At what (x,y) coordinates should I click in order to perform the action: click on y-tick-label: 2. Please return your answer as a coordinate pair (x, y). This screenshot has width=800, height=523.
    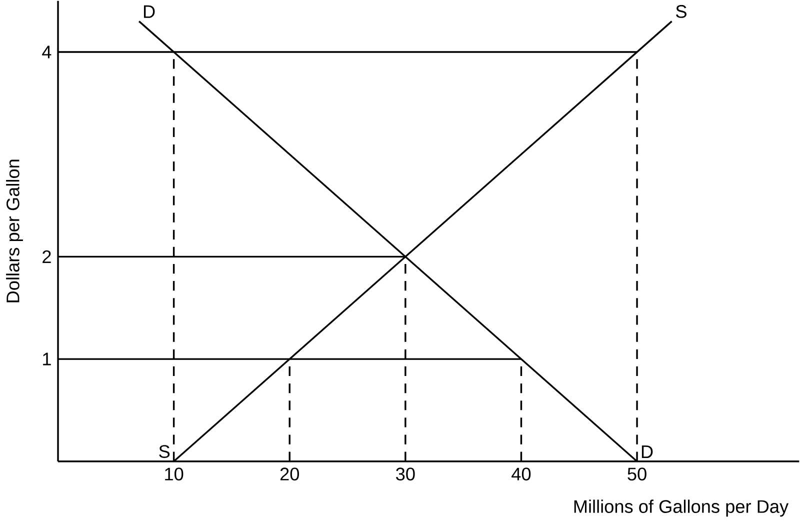
    Looking at the image, I should click on (46, 257).